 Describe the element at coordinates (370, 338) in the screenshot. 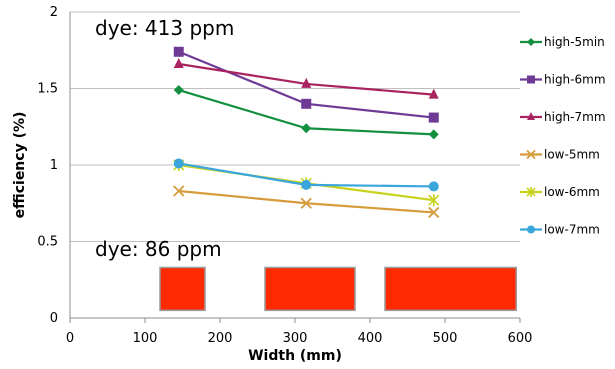

I see `x-tick-label-4: 400` at that location.